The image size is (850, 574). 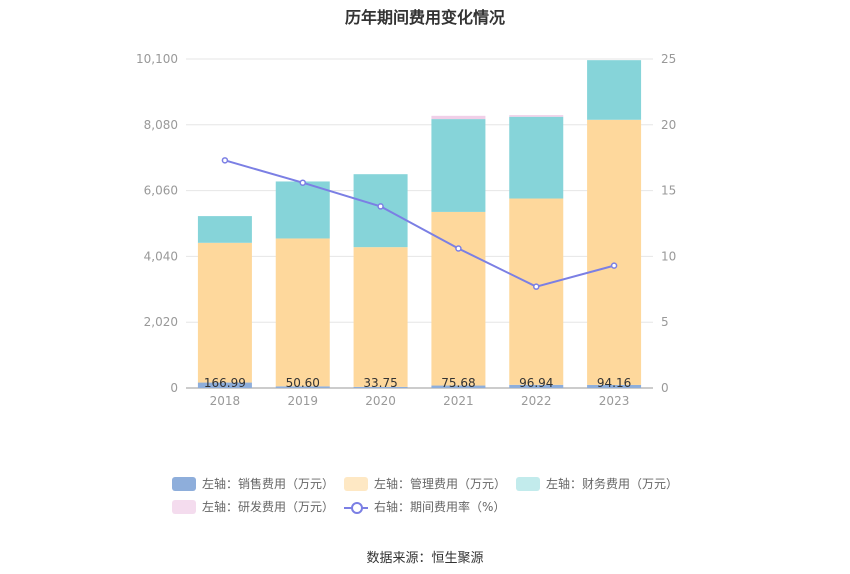 What do you see at coordinates (665, 322) in the screenshot?
I see `y-right-tick-label: 5` at bounding box center [665, 322].